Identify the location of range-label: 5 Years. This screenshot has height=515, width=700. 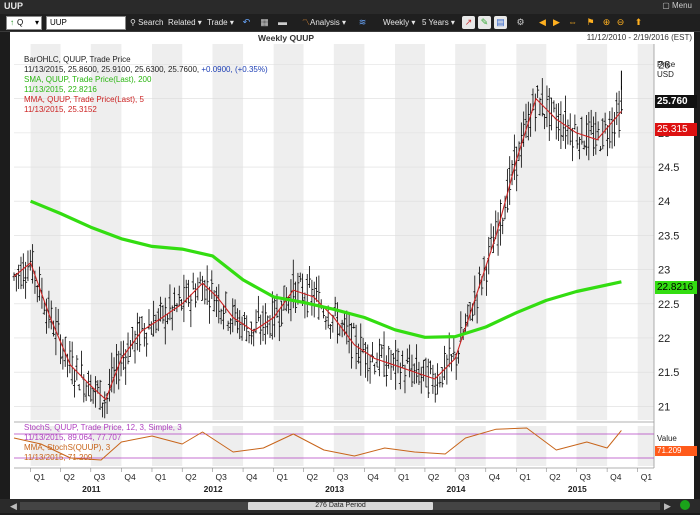
(435, 22).